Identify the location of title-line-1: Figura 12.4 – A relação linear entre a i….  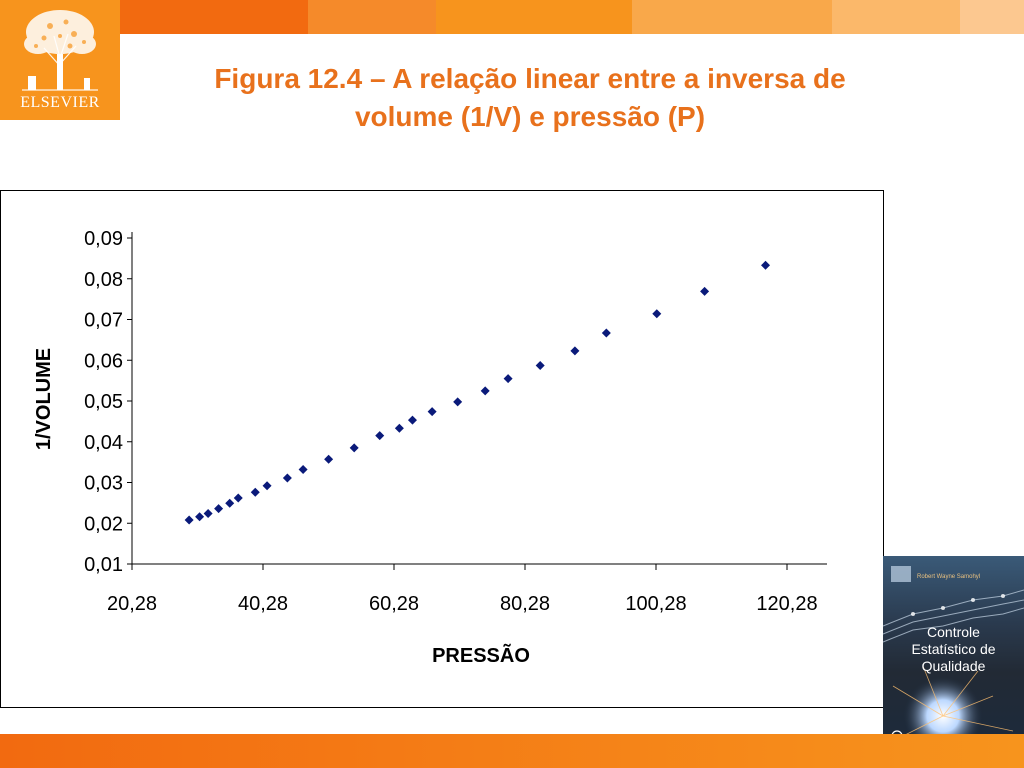
(530, 78).